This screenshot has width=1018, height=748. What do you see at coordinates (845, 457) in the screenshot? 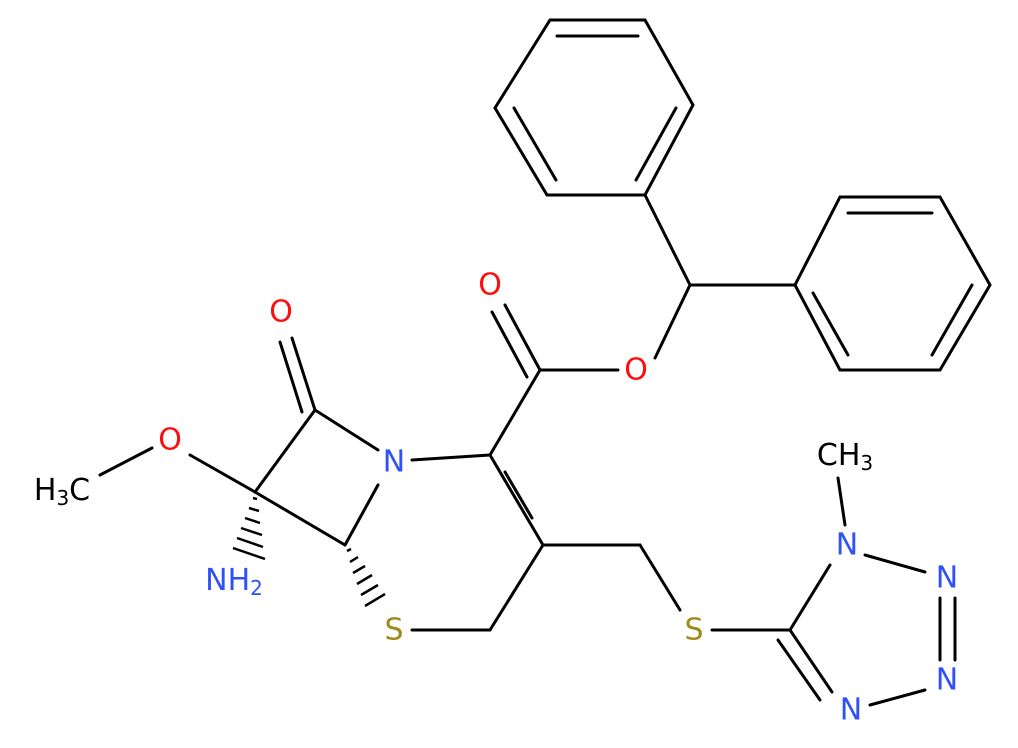
I see `atom-label: CH3` at bounding box center [845, 457].